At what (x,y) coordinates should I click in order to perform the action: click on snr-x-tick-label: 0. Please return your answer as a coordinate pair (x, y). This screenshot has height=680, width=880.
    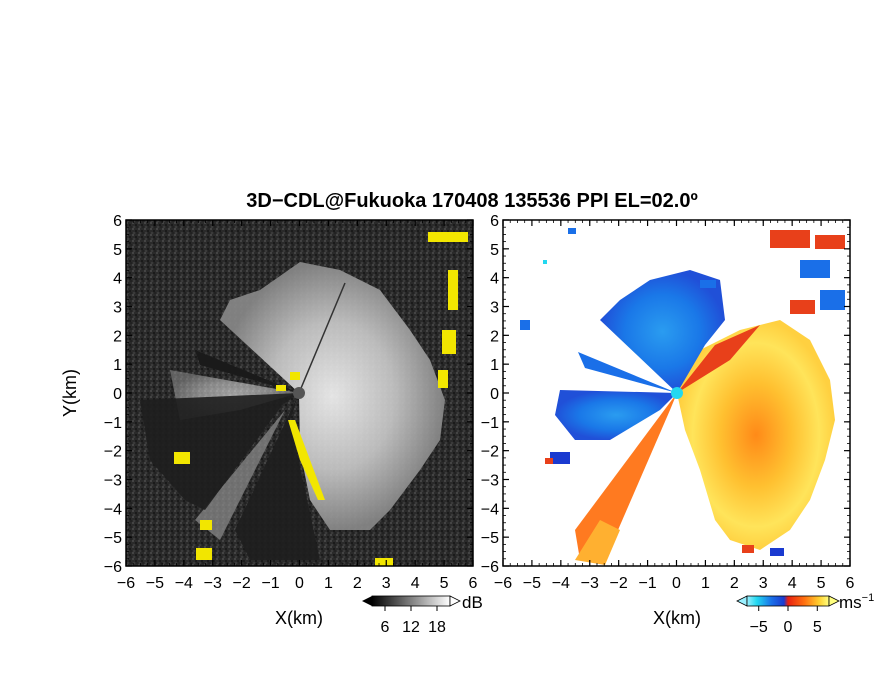
    Looking at the image, I should click on (299, 583).